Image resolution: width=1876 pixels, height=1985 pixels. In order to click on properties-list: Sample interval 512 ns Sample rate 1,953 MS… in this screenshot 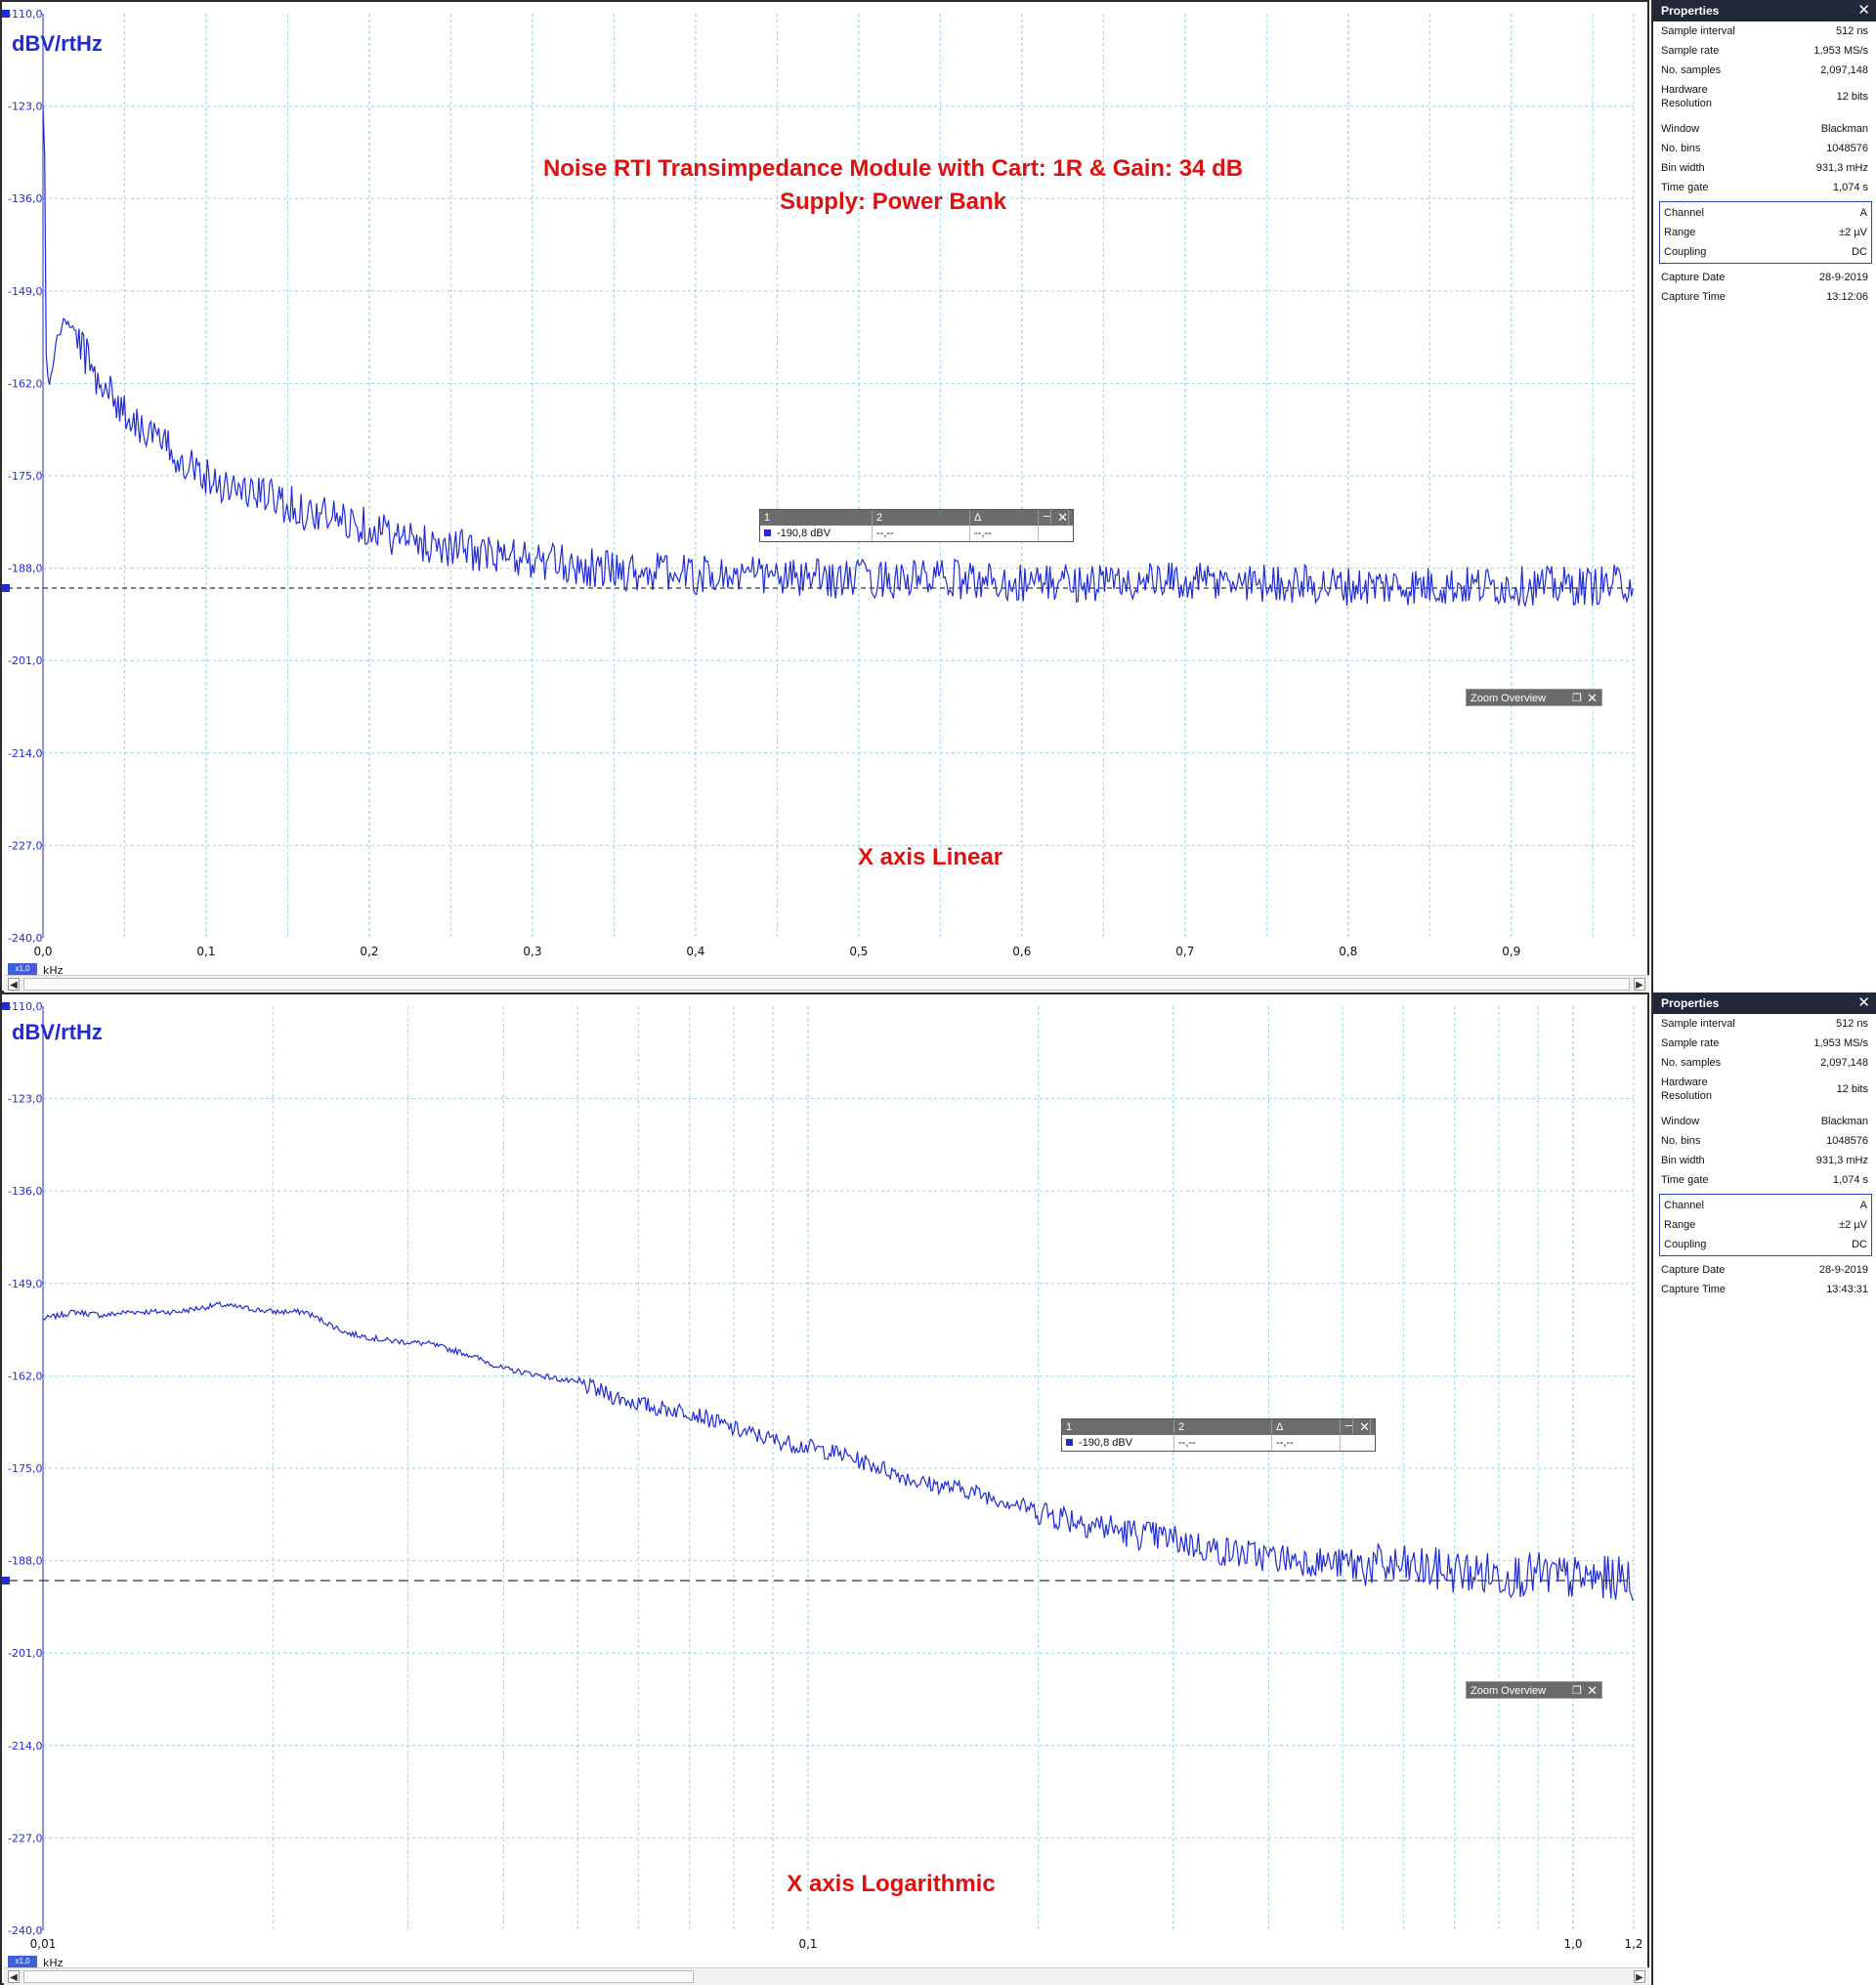, I will do `click(1764, 1102)`.